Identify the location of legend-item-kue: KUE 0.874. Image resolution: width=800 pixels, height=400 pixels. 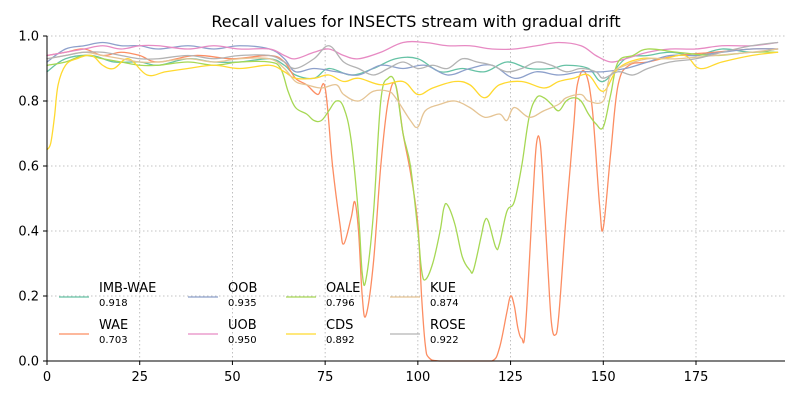
(424, 295).